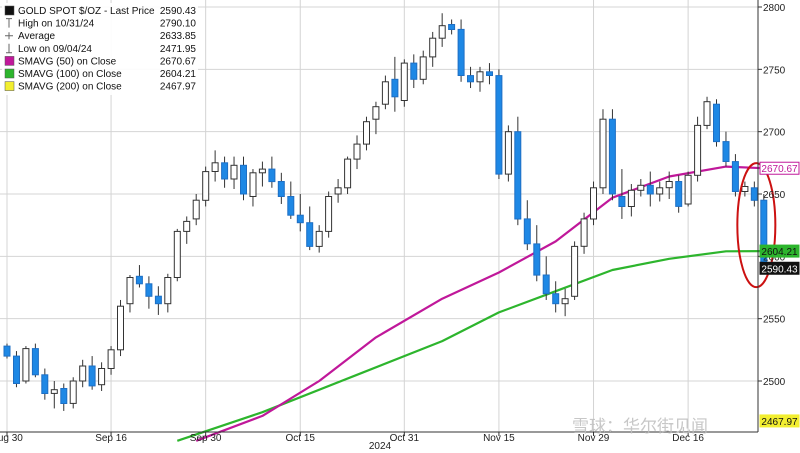  What do you see at coordinates (779, 294) in the screenshot?
I see `right-axis-value-tags: 2670.67 2604.21 2590.43 2467.97` at bounding box center [779, 294].